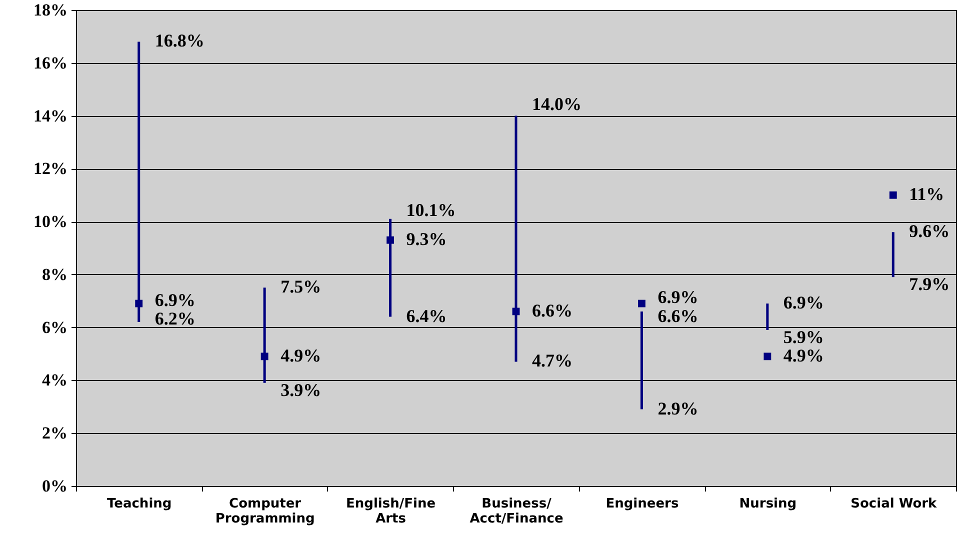 This screenshot has width=960, height=537. I want to click on x-tick-label: English/Fine Arts, so click(391, 511).